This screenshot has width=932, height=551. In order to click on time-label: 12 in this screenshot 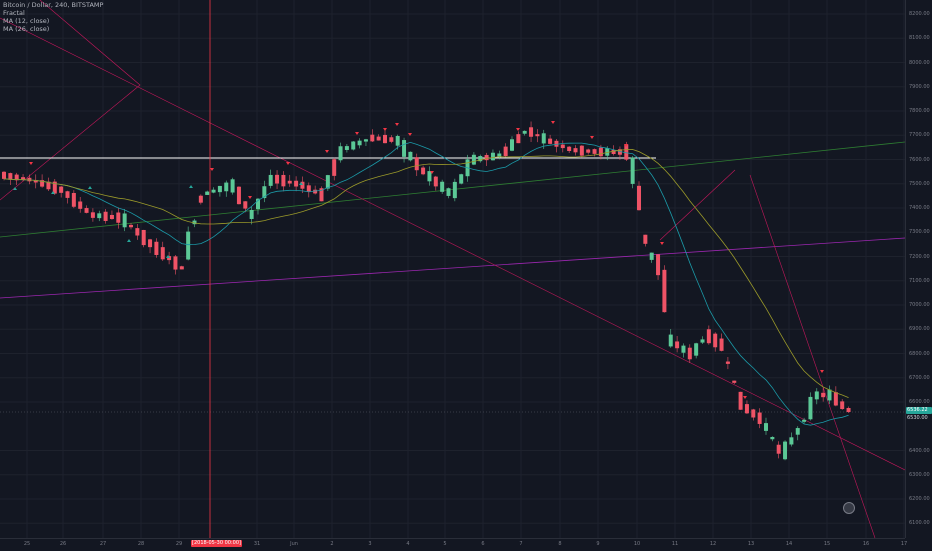, I will do `click(713, 544)`.